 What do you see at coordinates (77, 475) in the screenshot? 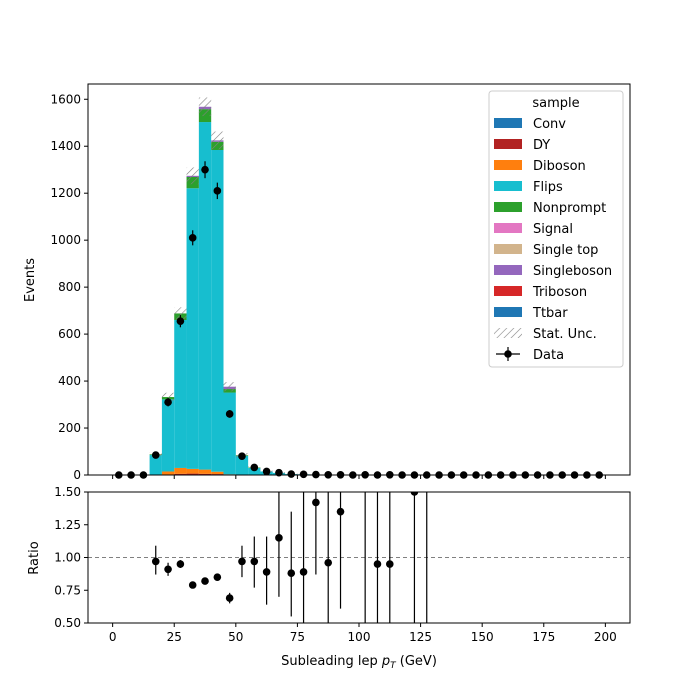
I see `main-y-tick-label: 0` at bounding box center [77, 475].